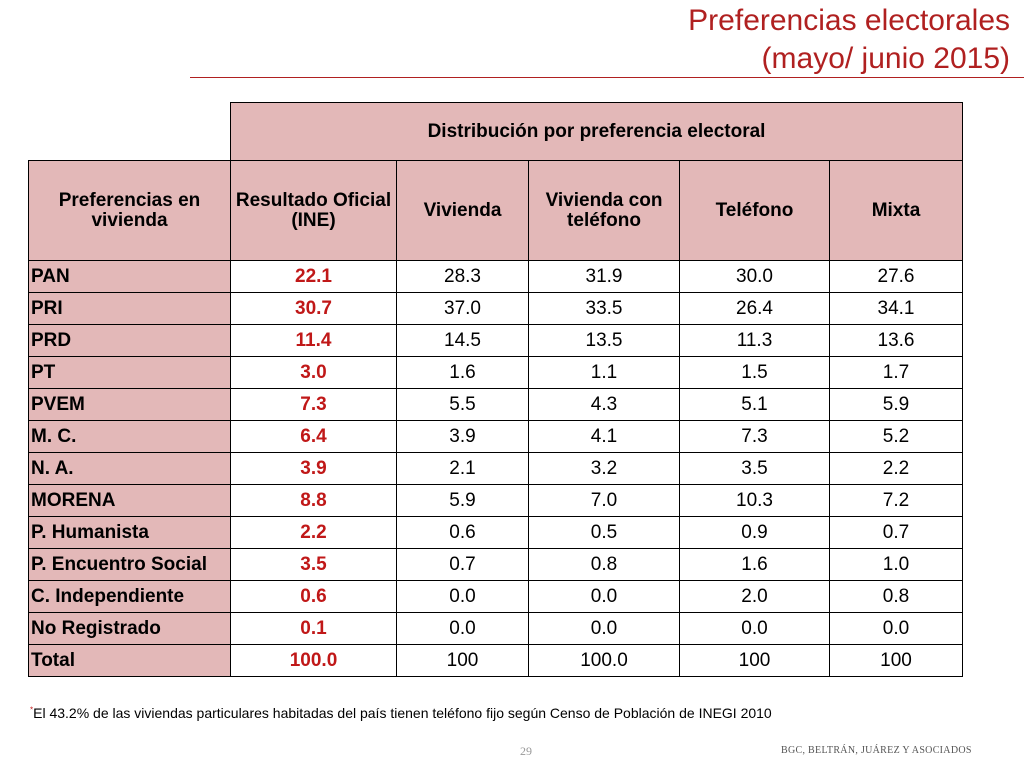 Image resolution: width=1024 pixels, height=768 pixels. I want to click on value-cell: 1.0, so click(896, 564).